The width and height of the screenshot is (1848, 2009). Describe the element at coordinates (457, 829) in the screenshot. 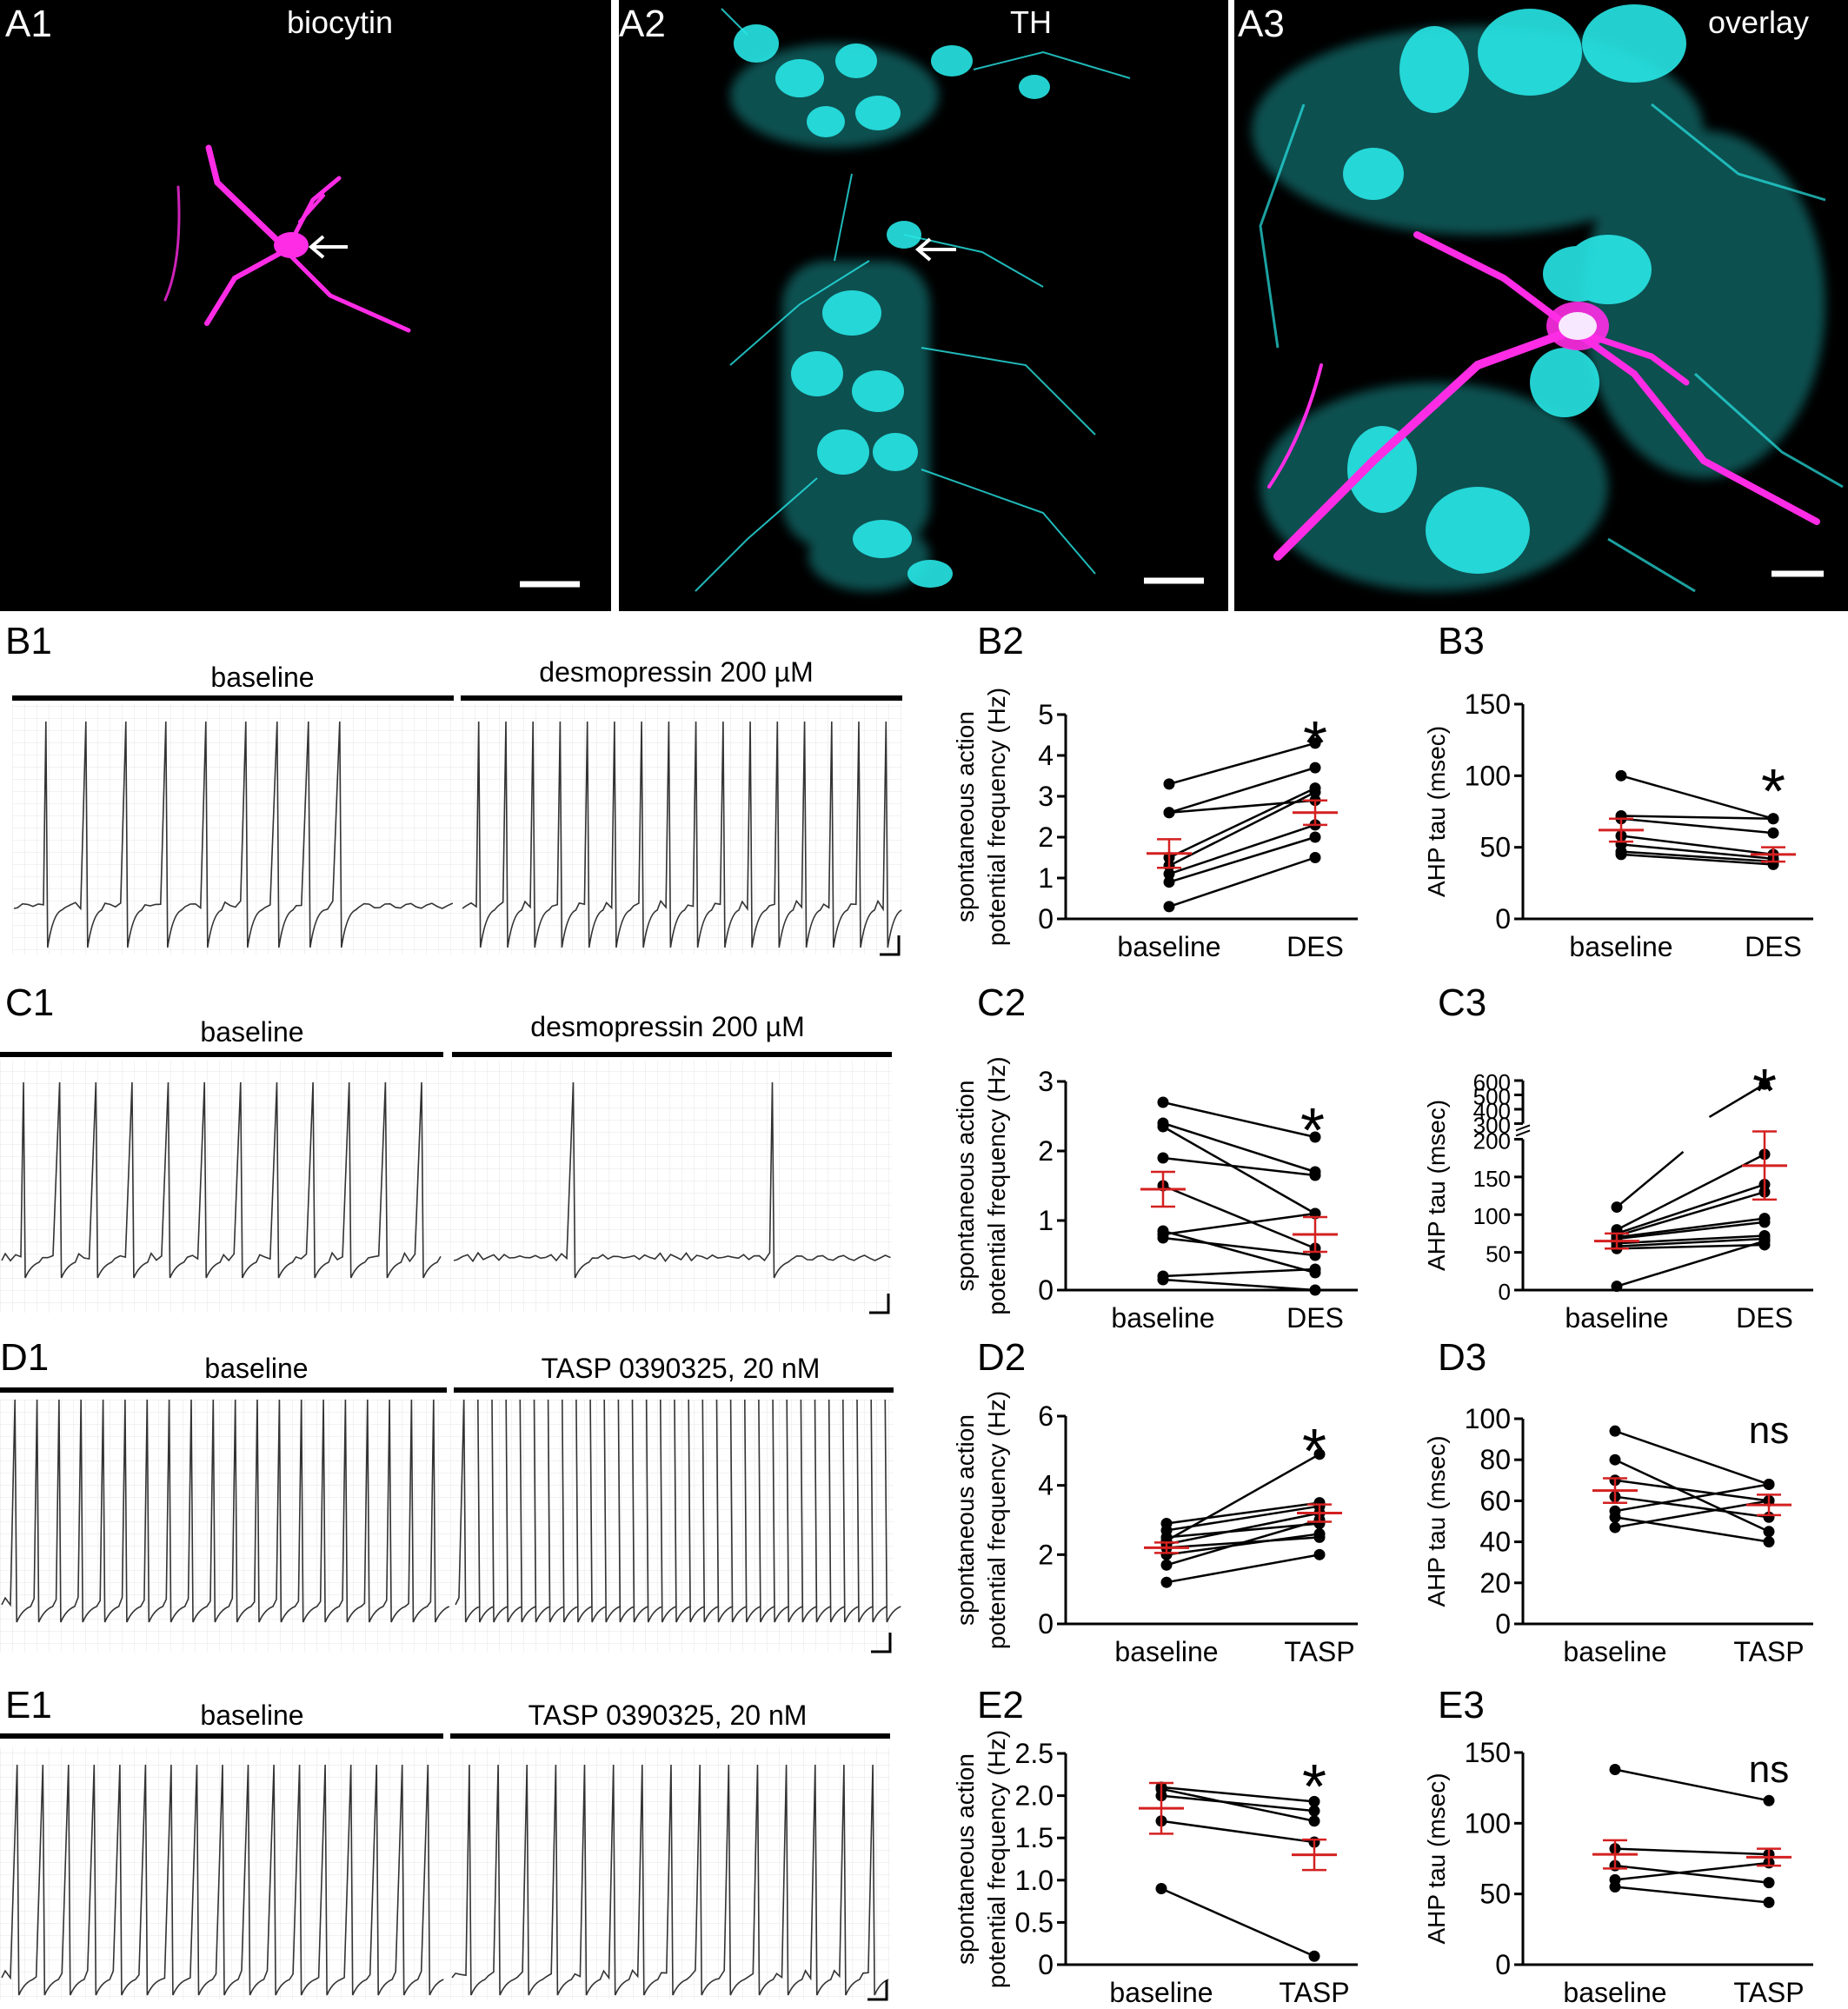

I see `trace-grid` at that location.